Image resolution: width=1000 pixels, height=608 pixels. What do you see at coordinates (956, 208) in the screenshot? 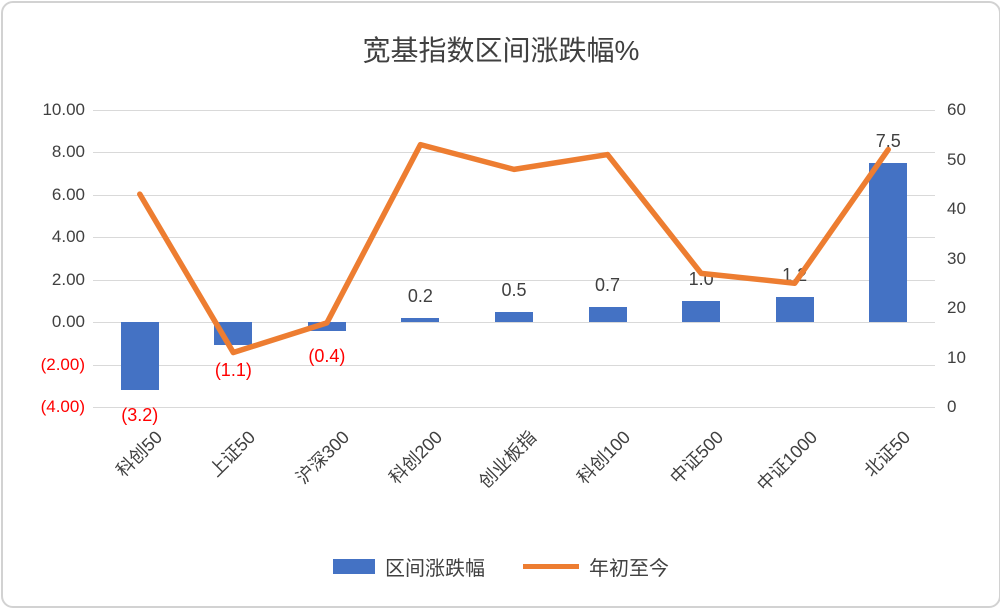
I see `right-axis-label: 40` at bounding box center [956, 208].